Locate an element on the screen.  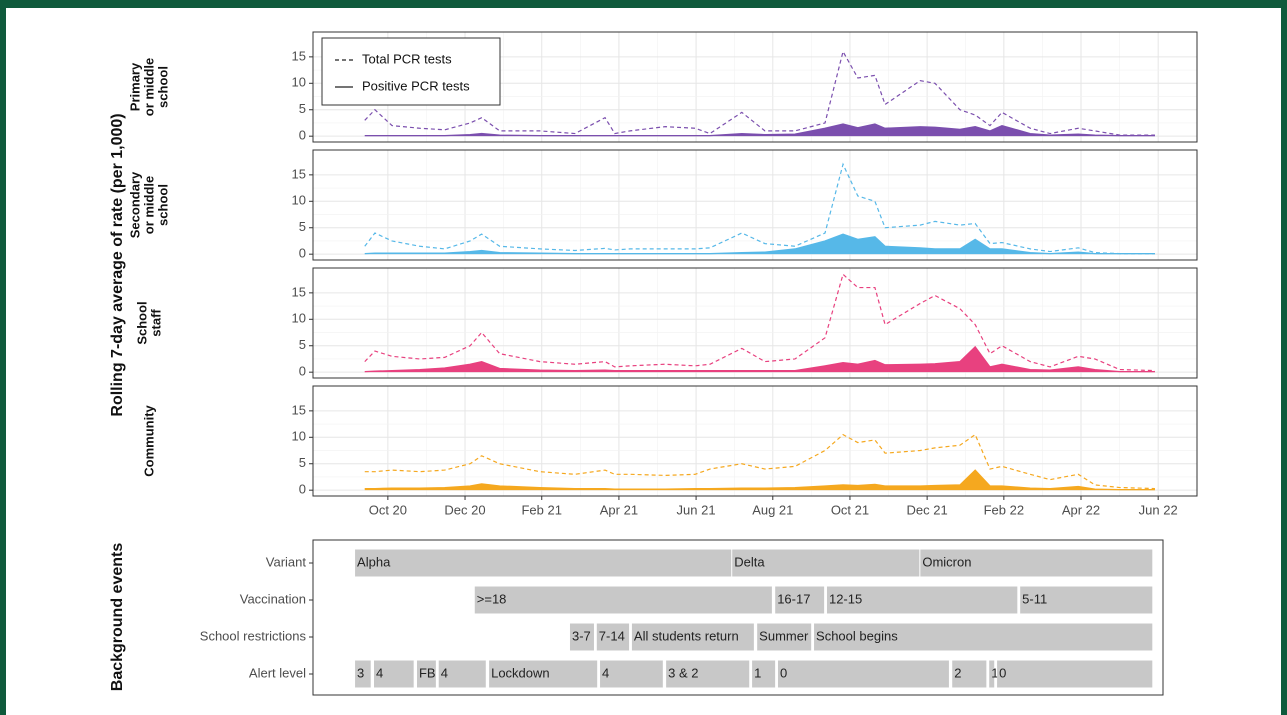
x-tick-label: Apr 21 is located at coordinates (619, 509).